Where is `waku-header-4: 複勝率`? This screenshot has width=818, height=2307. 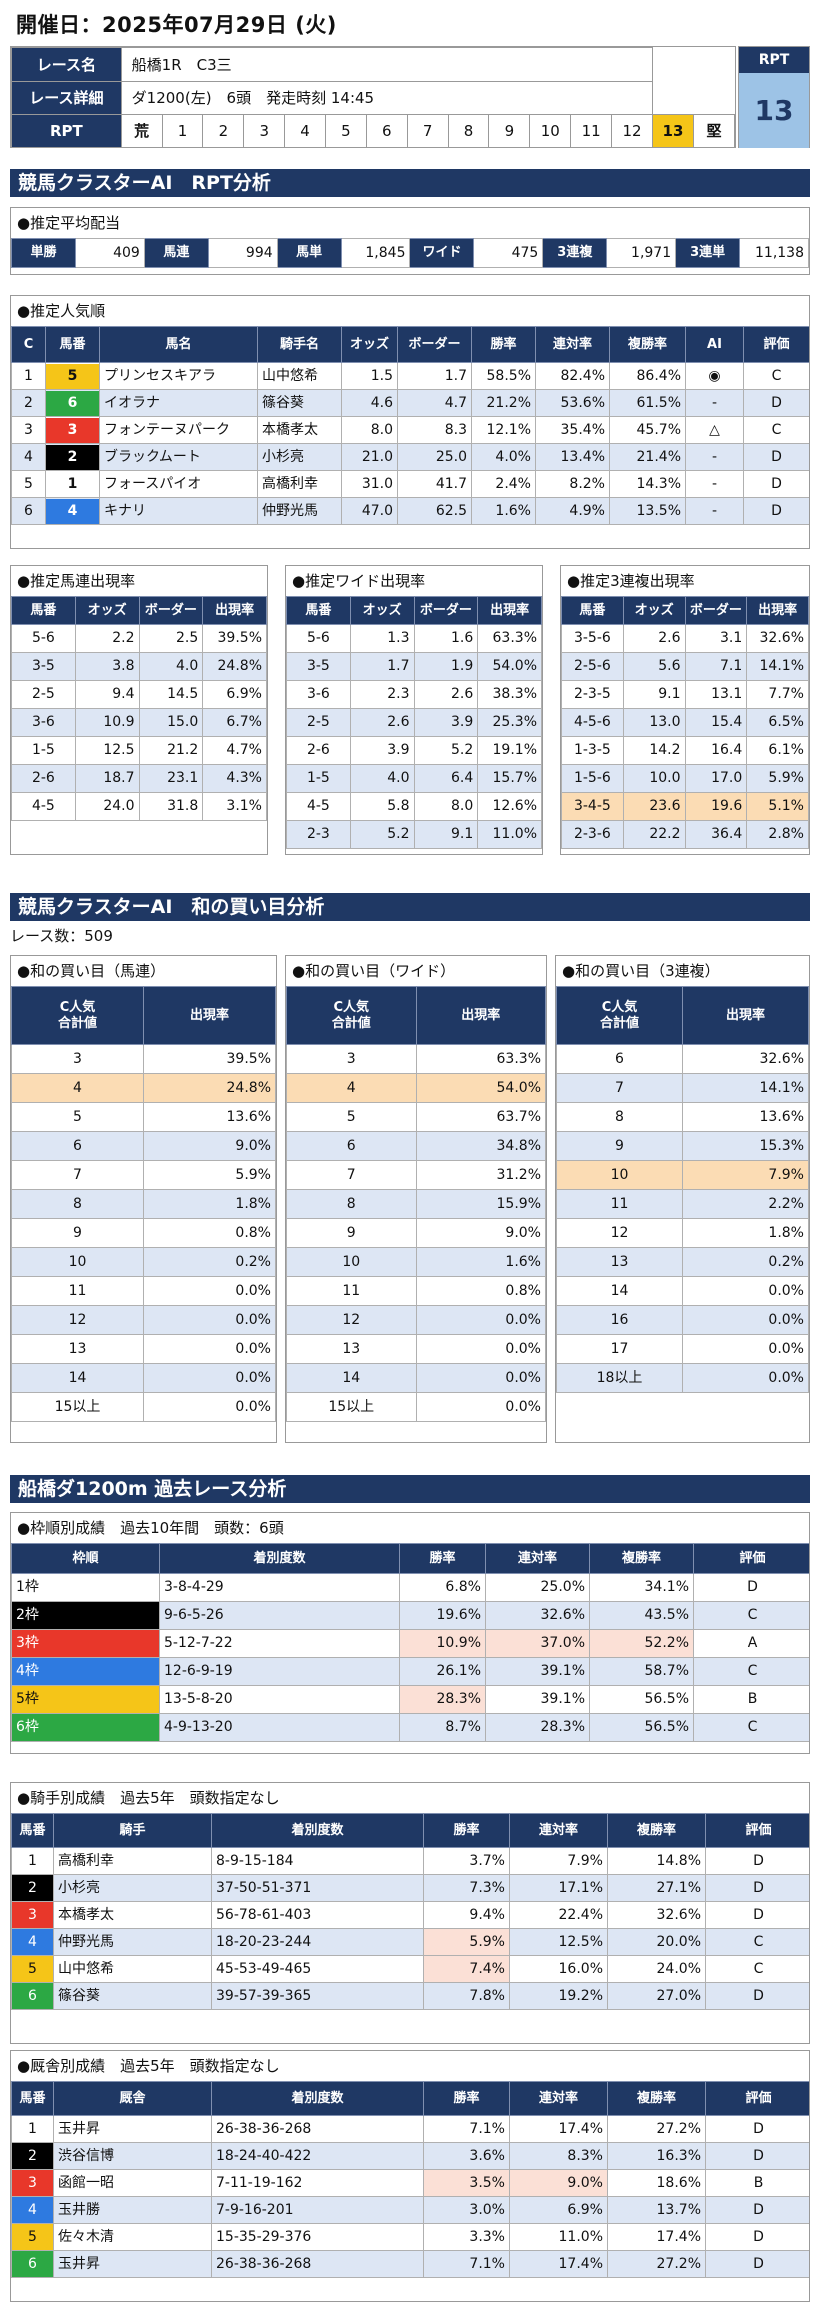
waku-header-4: 複勝率 is located at coordinates (641, 1558).